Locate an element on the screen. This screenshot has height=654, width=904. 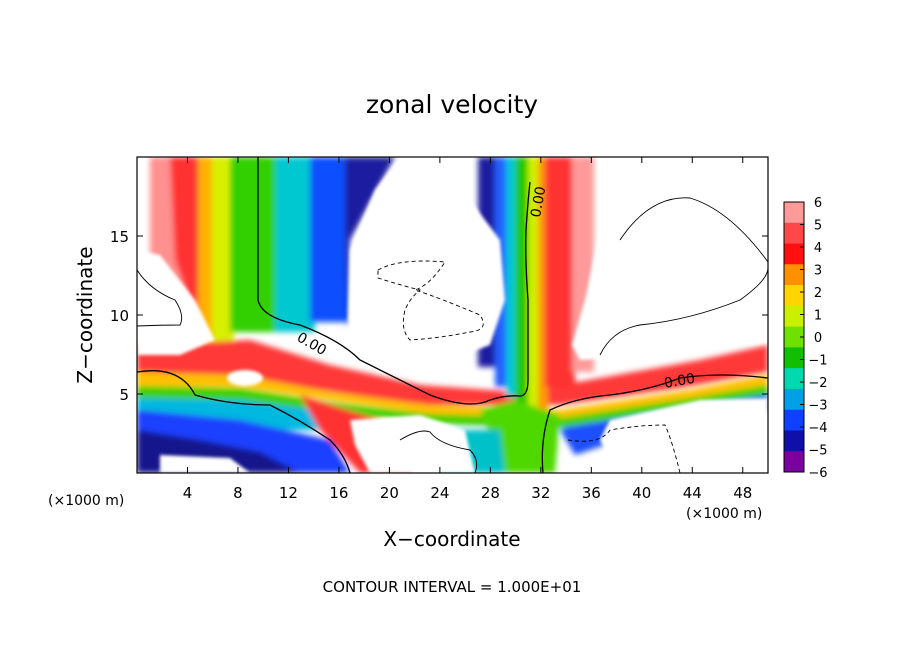
colorbar-tick-label: 3 is located at coordinates (818, 271).